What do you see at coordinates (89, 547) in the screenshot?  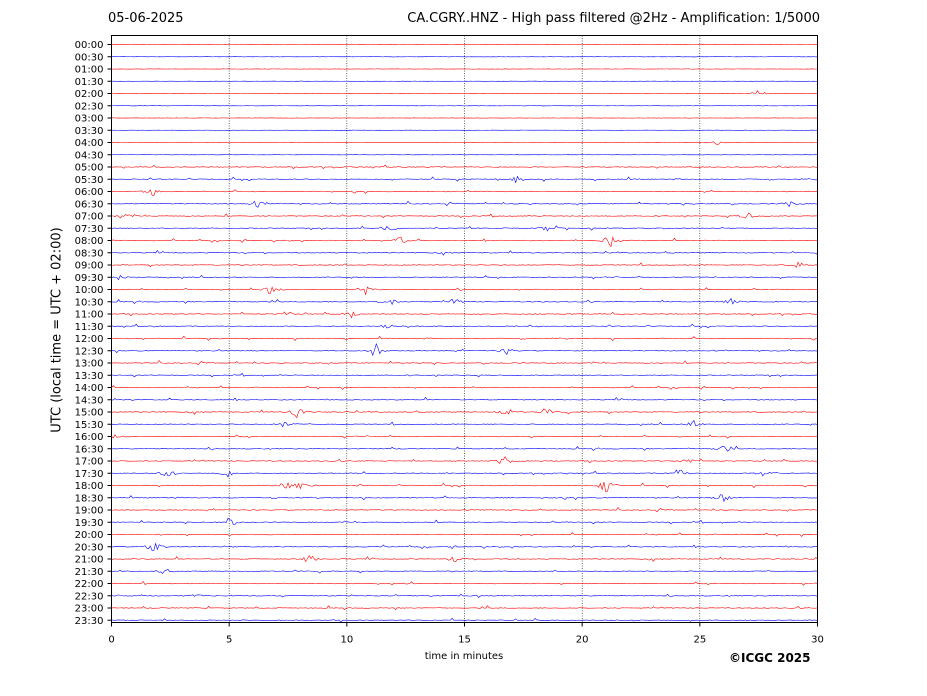 I see `y-tick-label: 20:30` at bounding box center [89, 547].